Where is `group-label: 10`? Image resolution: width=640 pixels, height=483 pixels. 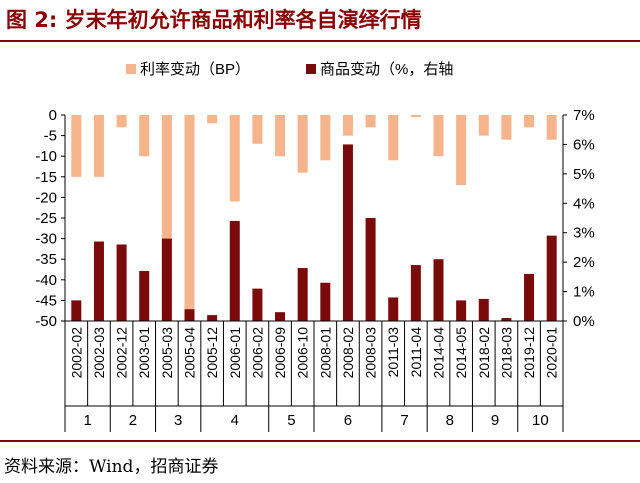 group-label: 10 is located at coordinates (540, 420).